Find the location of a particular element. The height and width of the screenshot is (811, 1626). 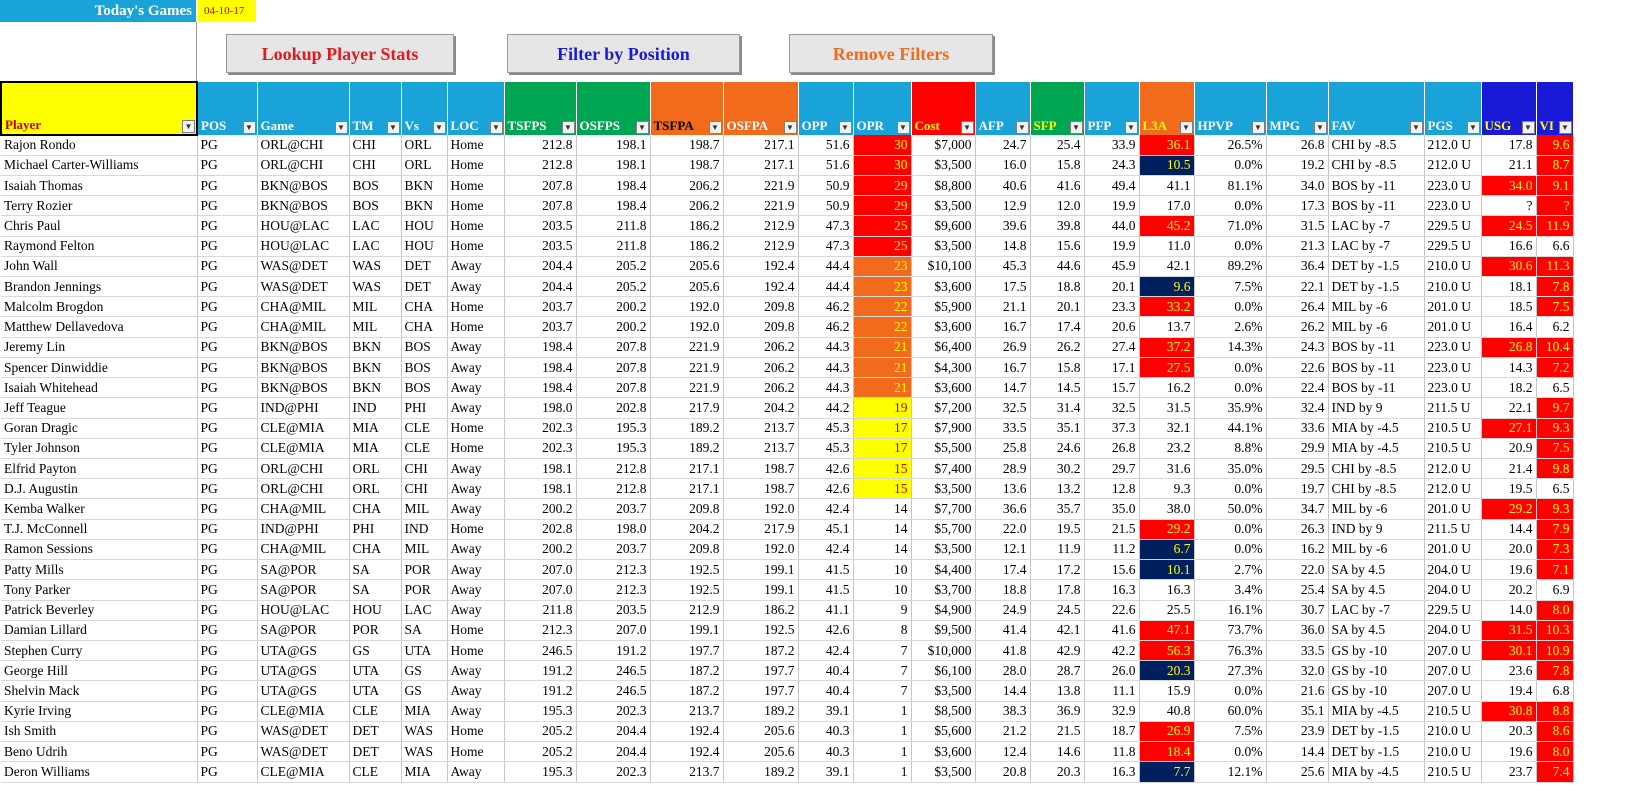

cell-tm: CLE is located at coordinates (375, 711).